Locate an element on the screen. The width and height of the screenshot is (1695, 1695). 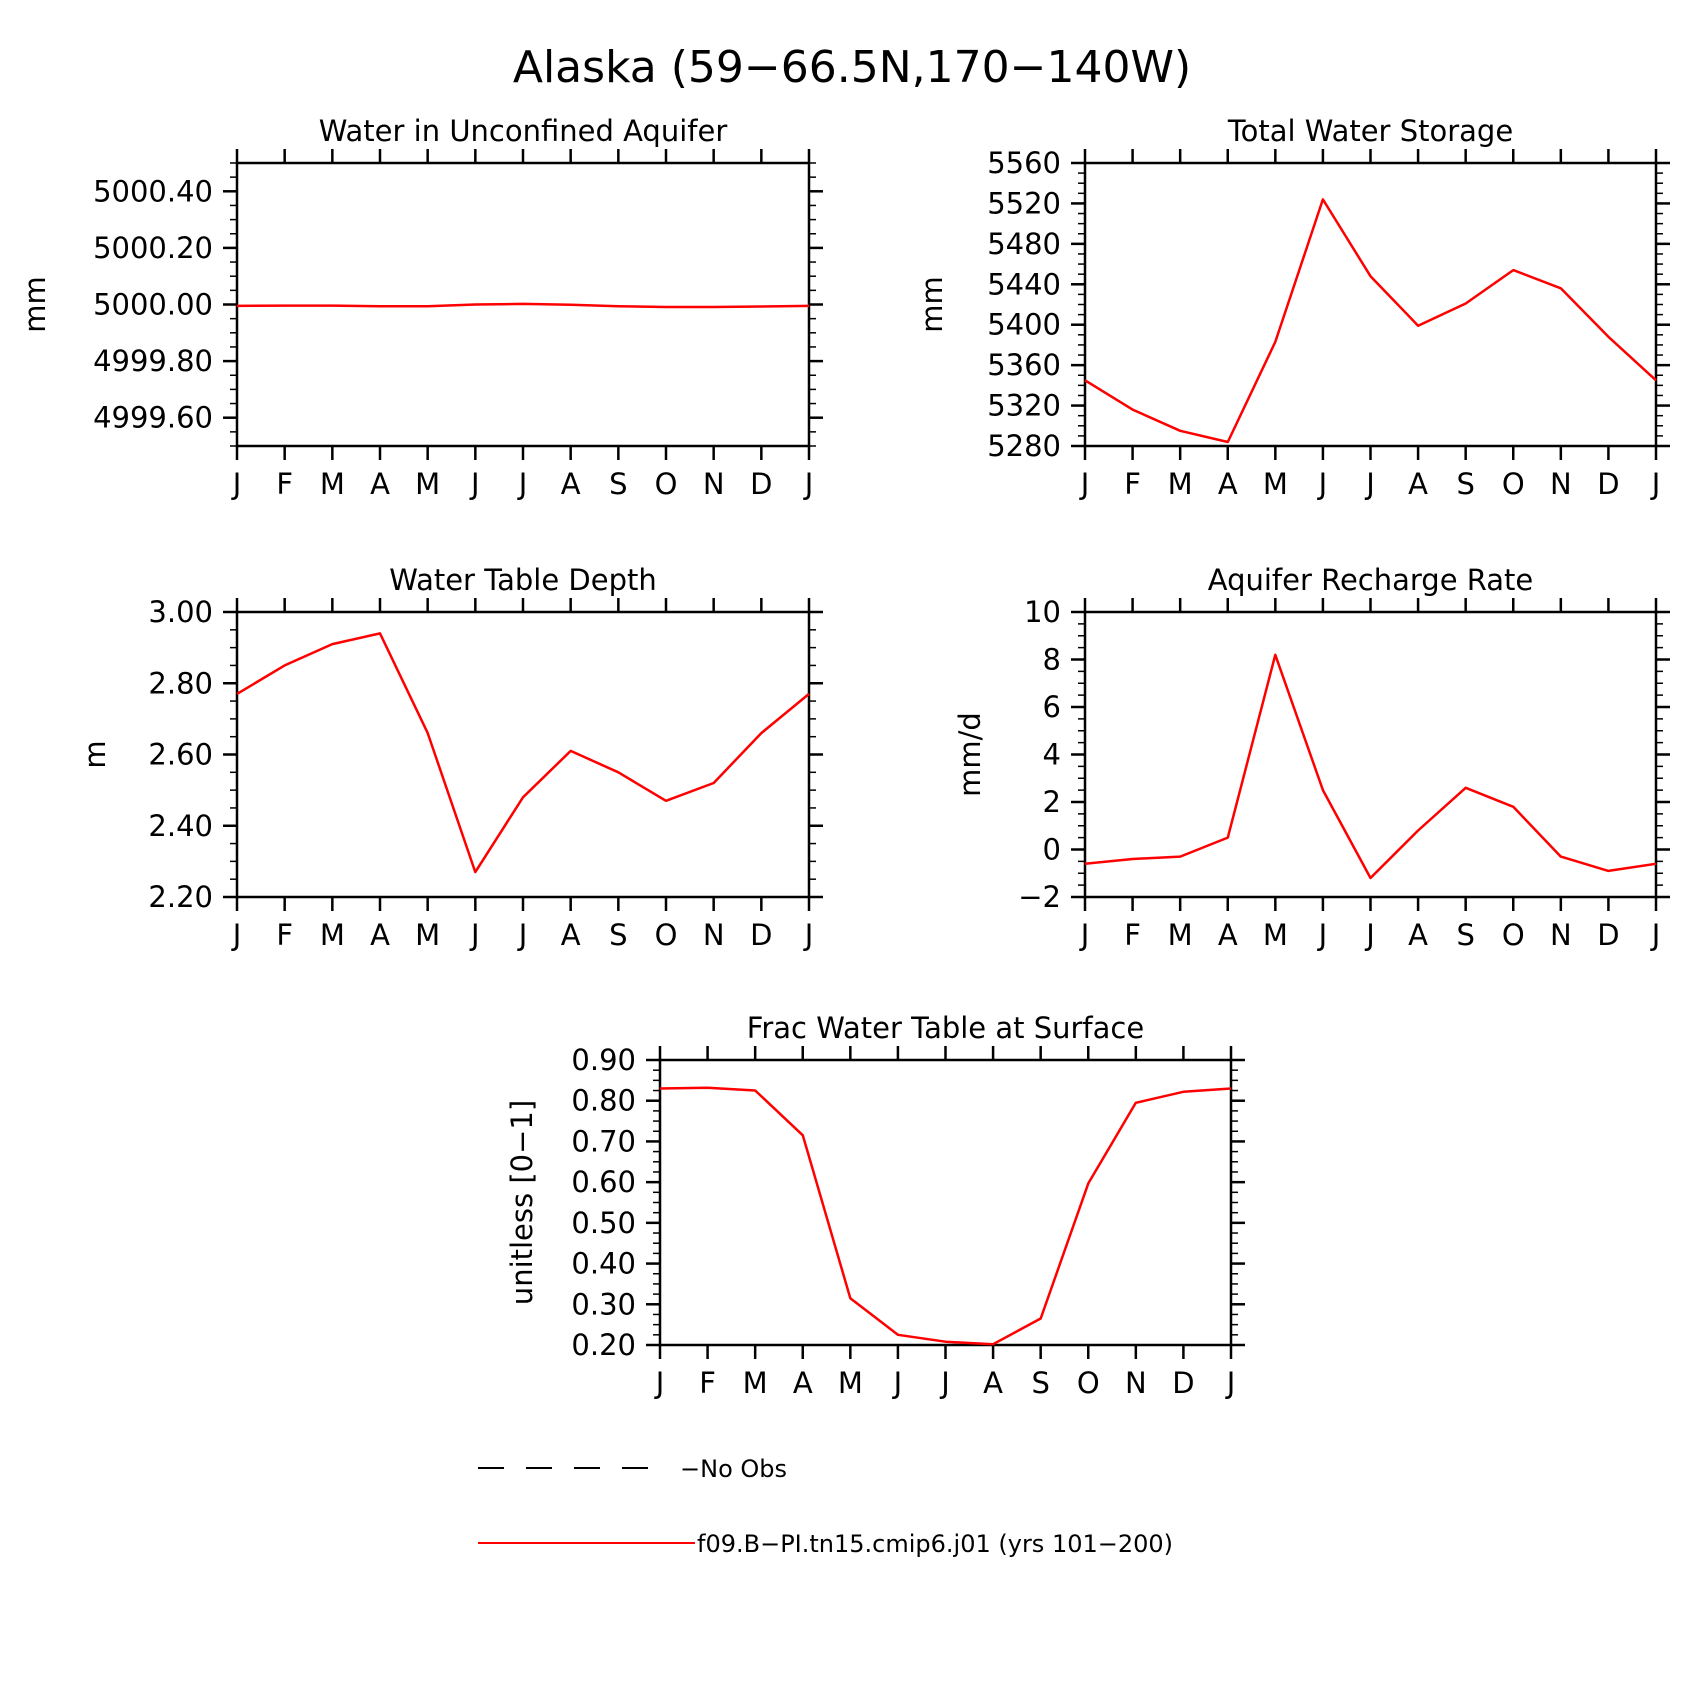
y-axis-label: mm/d is located at coordinates (970, 754).